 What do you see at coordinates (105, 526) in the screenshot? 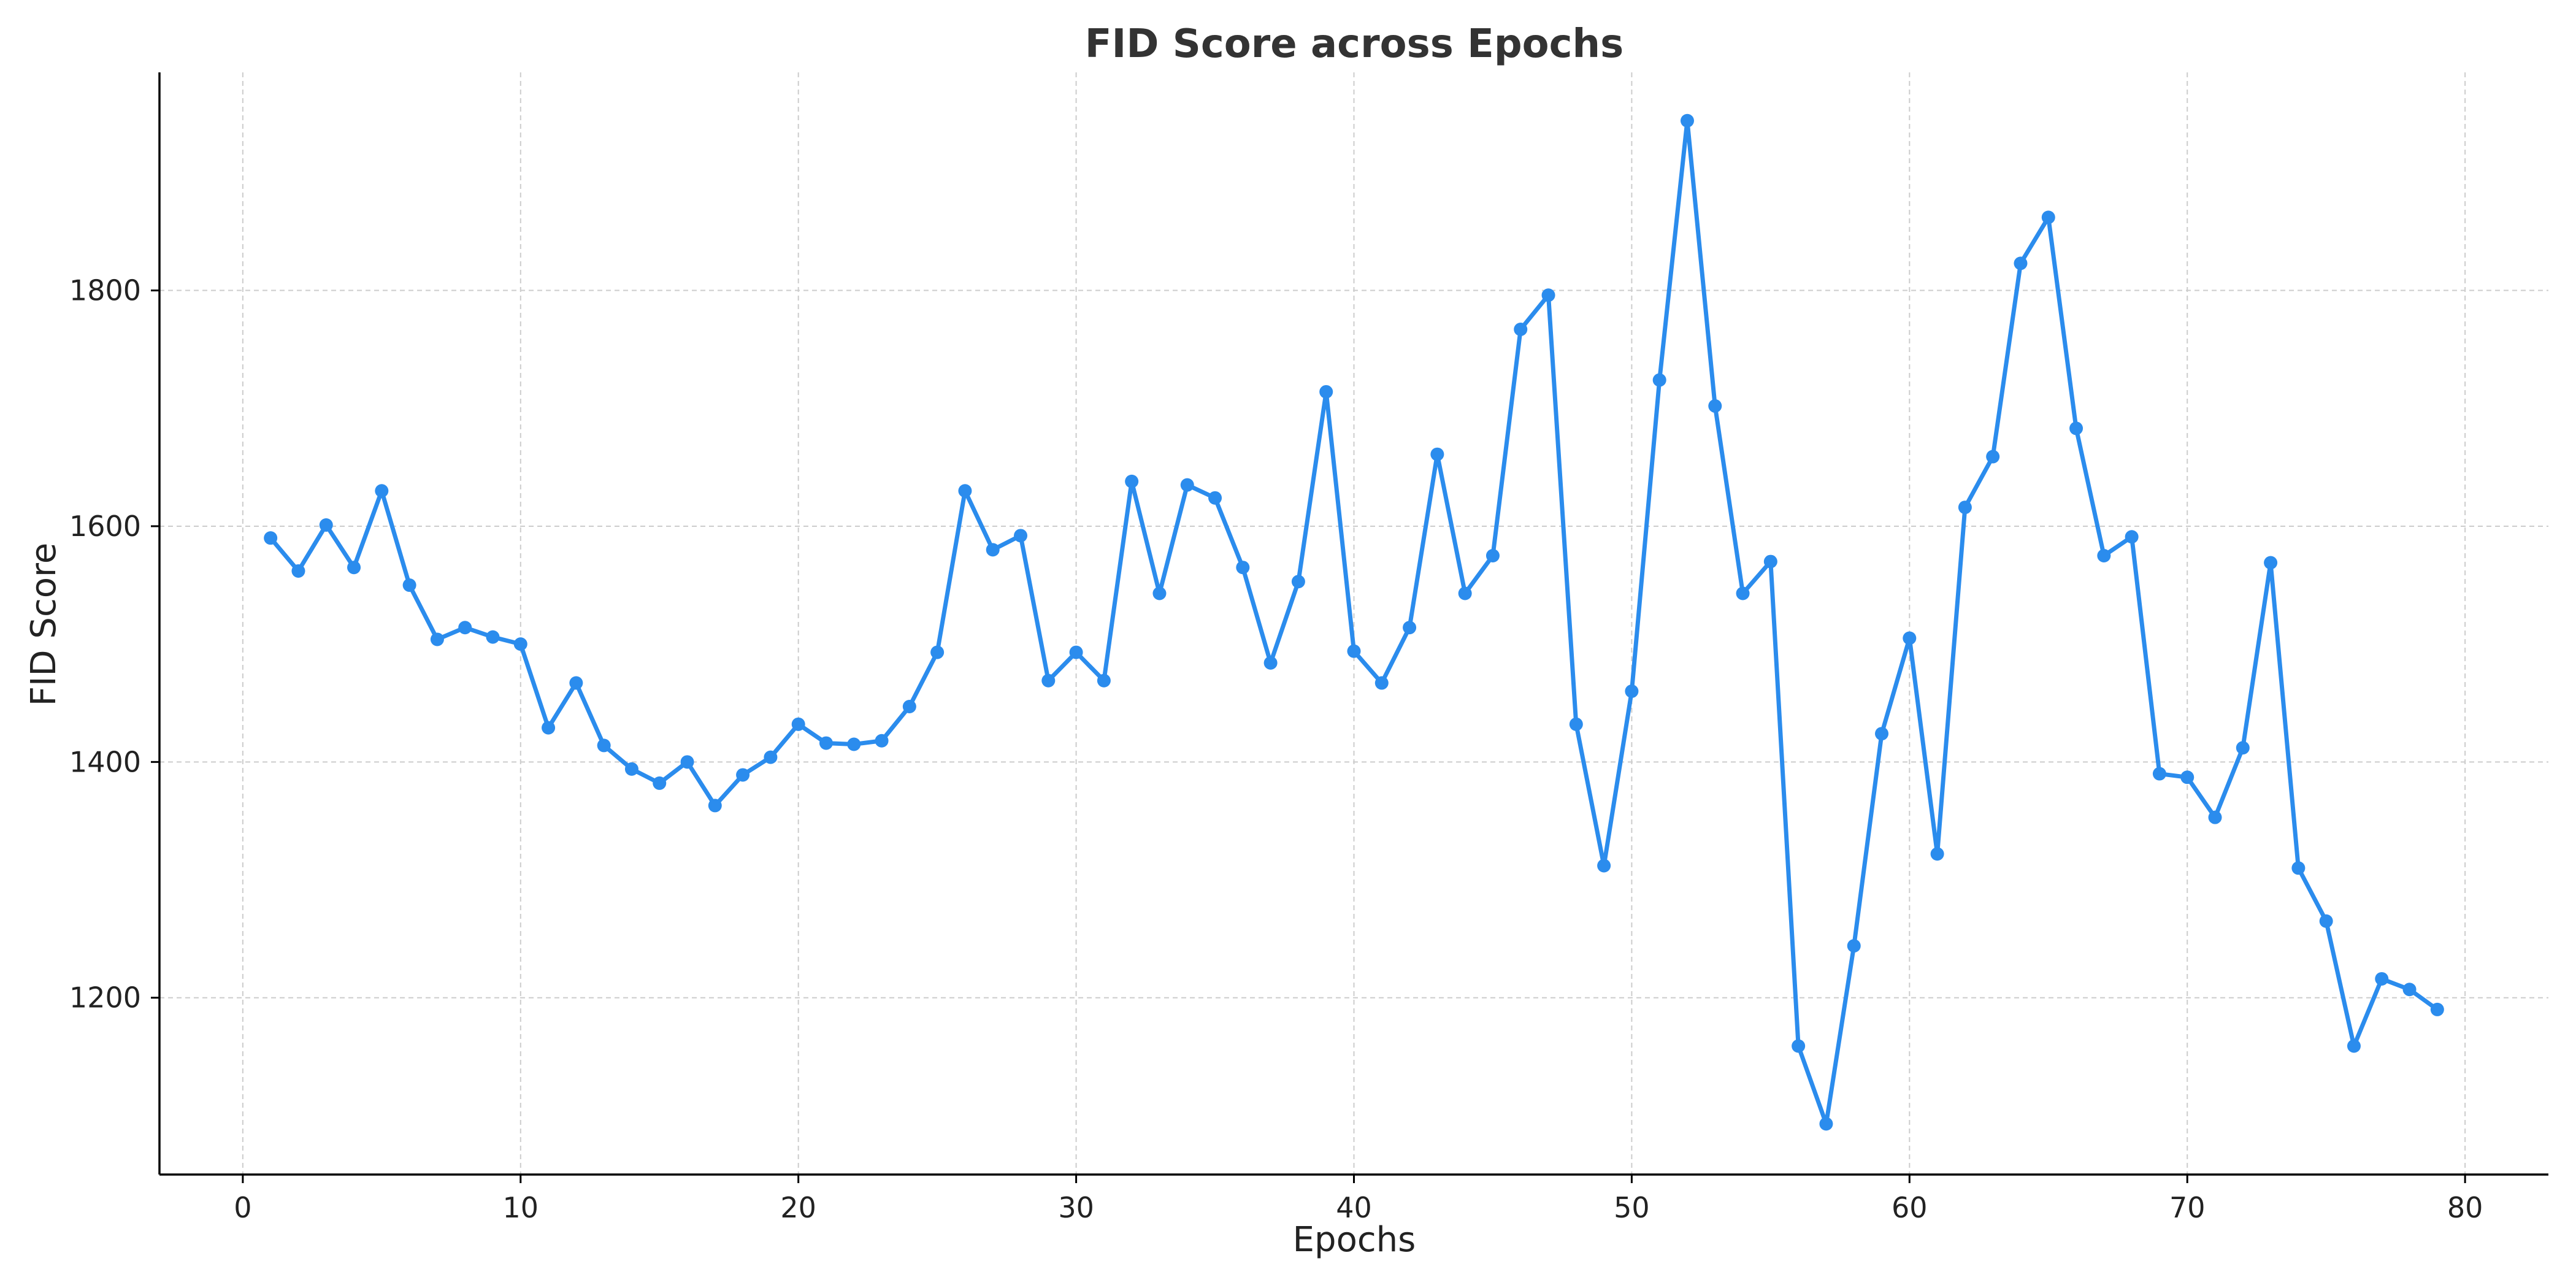
I see `y-tick-label: 1600` at bounding box center [105, 526].